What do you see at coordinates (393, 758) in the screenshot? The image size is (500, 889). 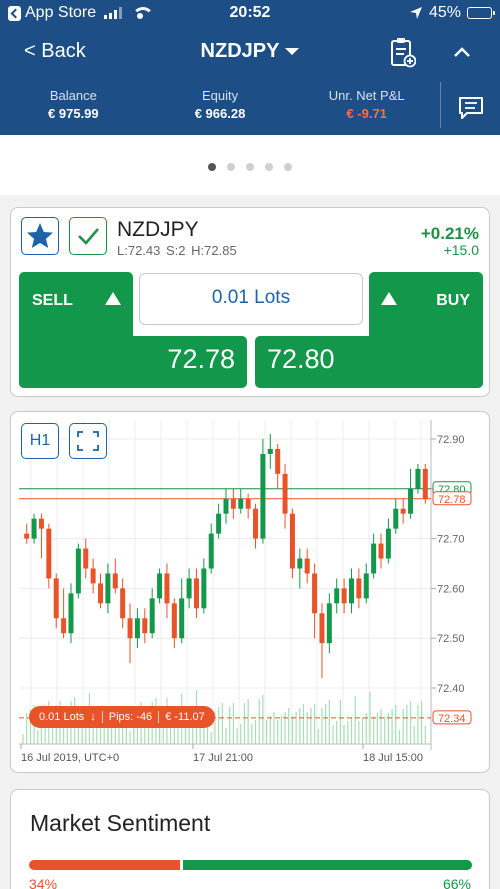 I see `x-tick-label: 18 Jul 15:00` at bounding box center [393, 758].